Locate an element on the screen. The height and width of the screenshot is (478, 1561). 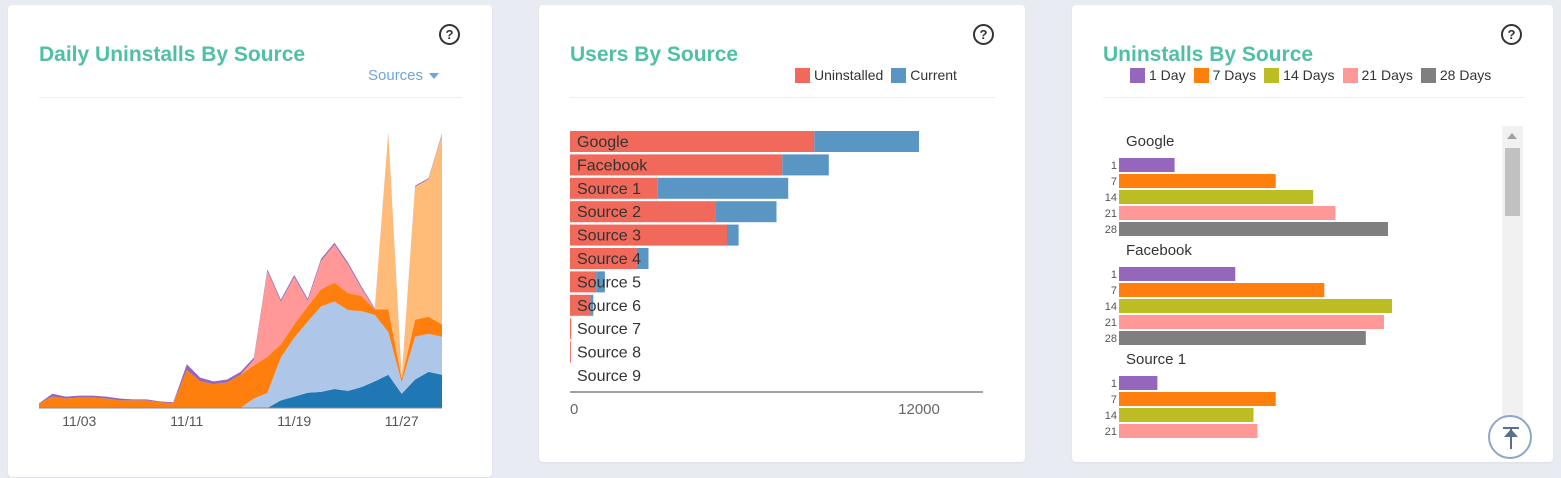
legend-label: 28 Days is located at coordinates (1465, 75).